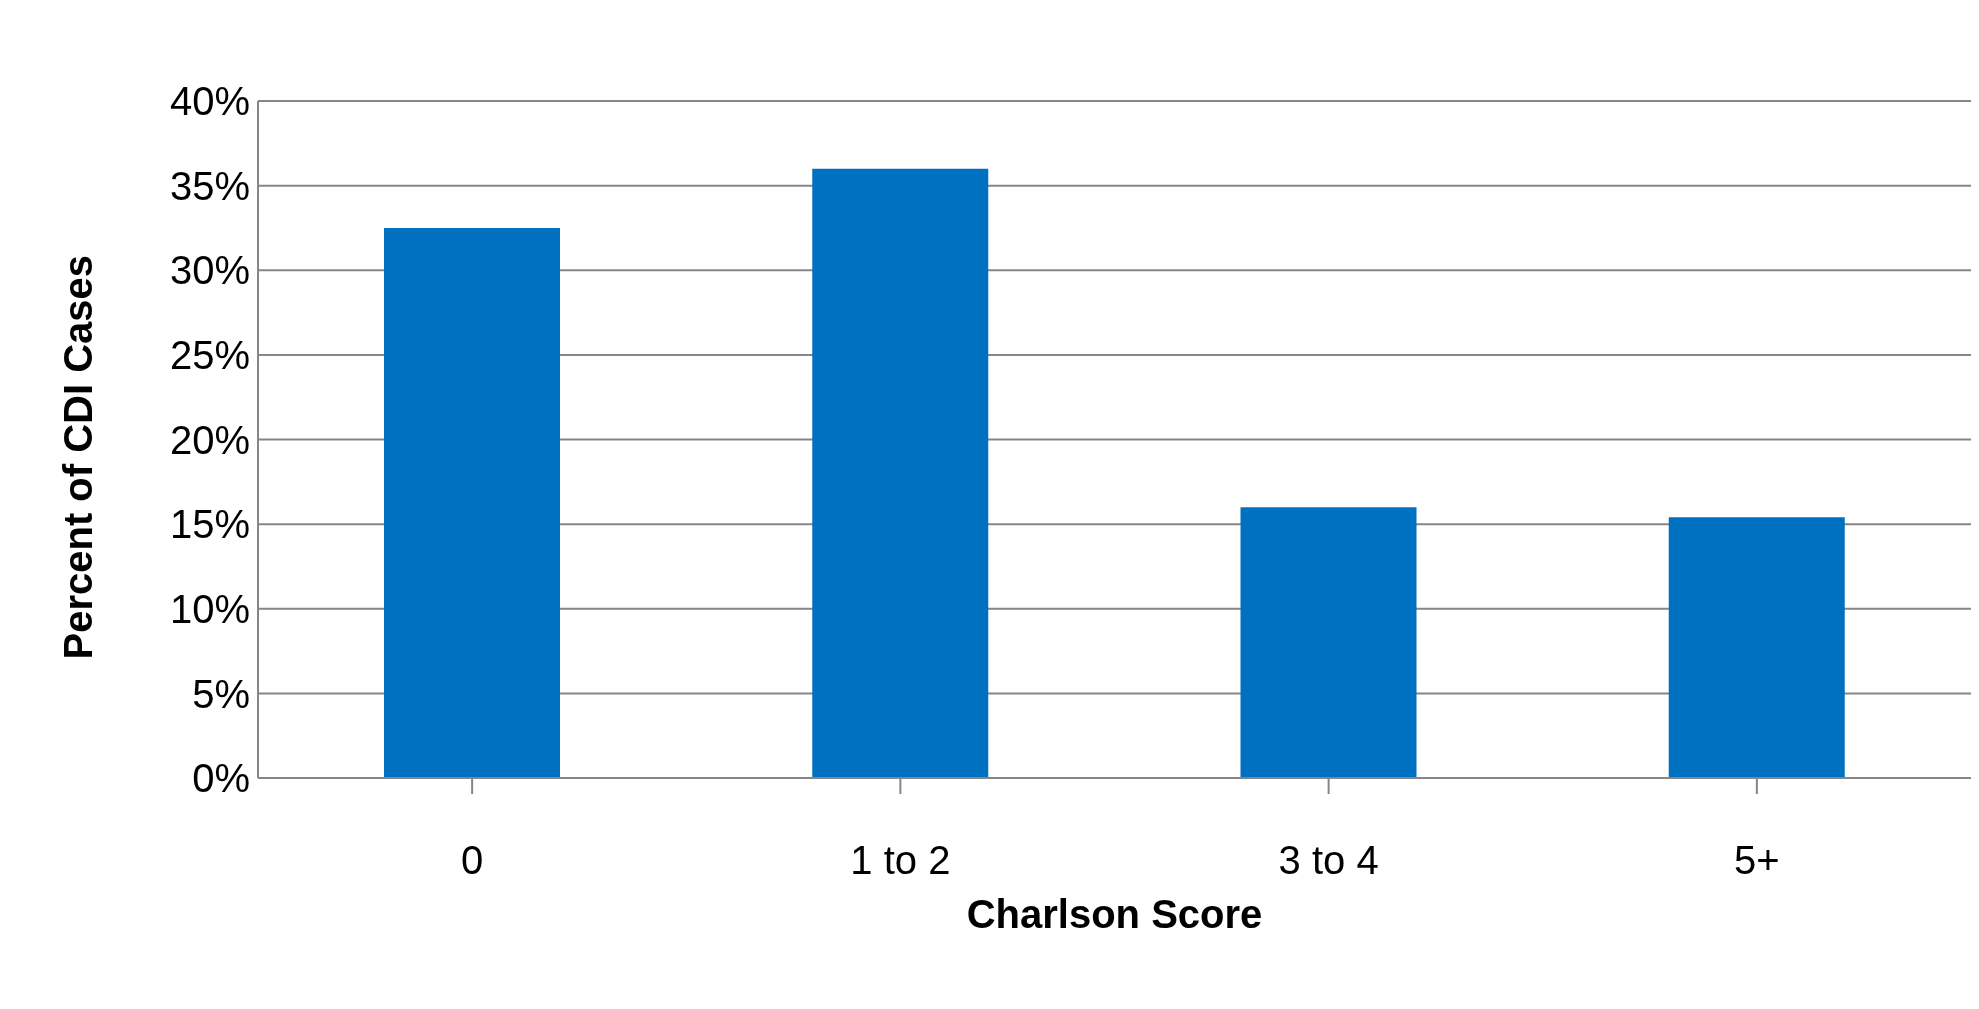  What do you see at coordinates (209, 524) in the screenshot?
I see `y-tick-label: 15%` at bounding box center [209, 524].